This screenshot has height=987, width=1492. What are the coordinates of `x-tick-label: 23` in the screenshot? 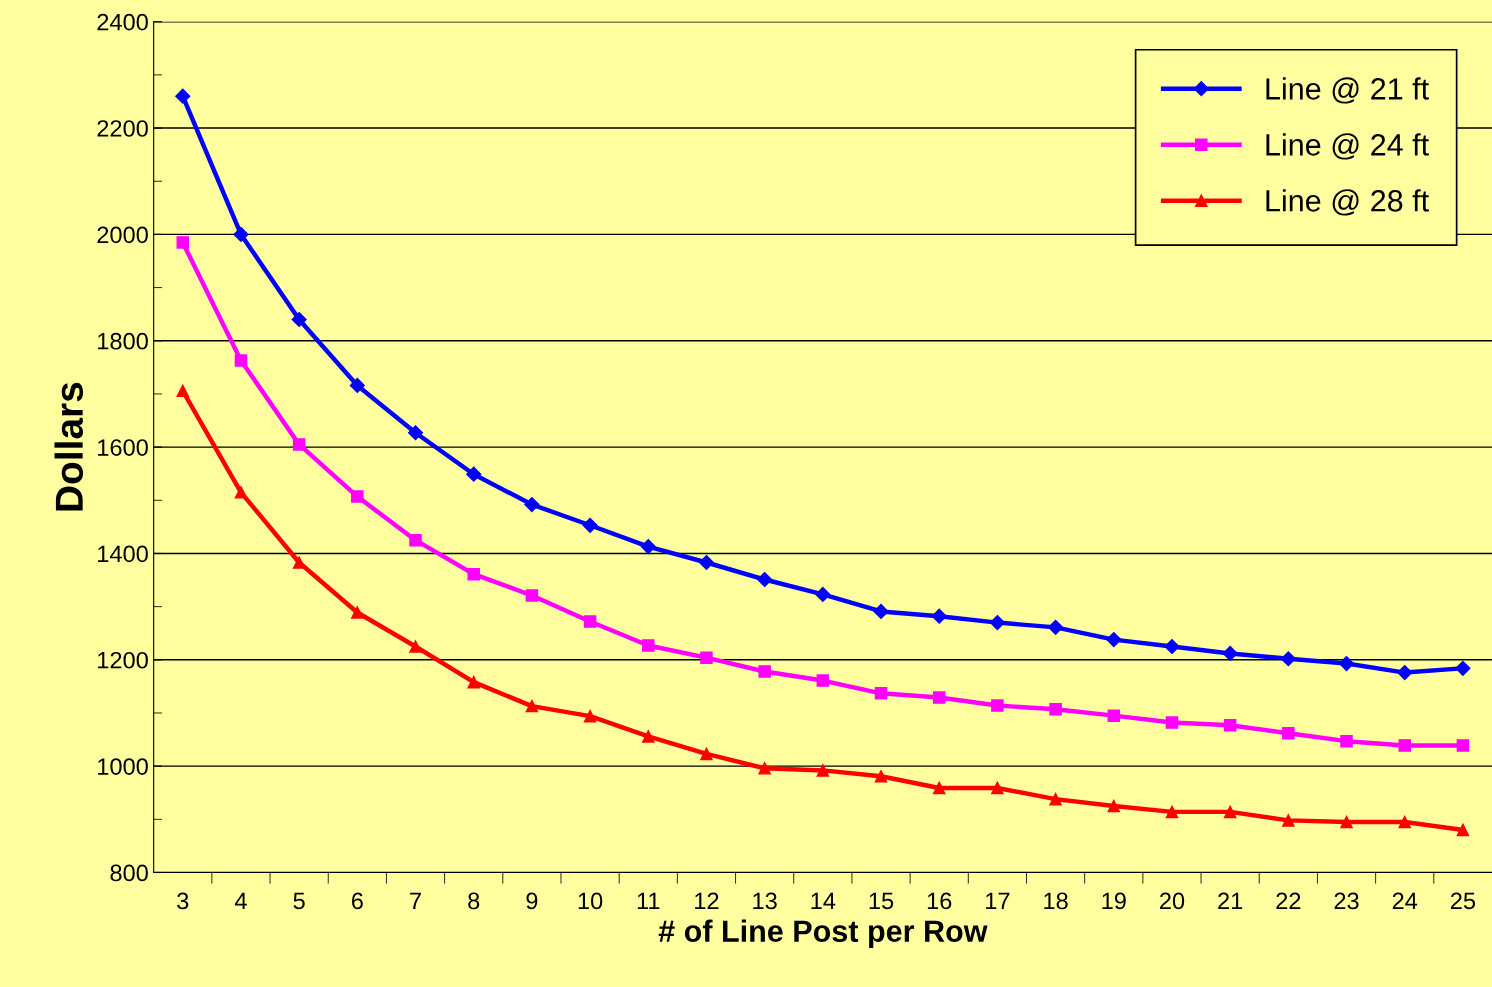 It's located at (1346, 901).